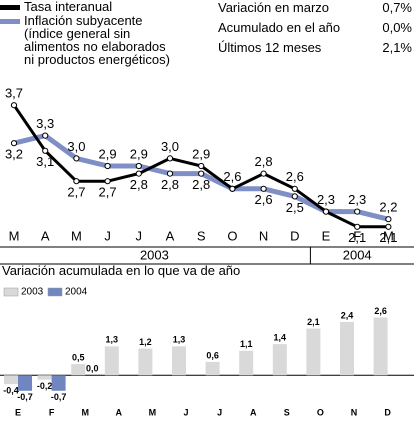  Describe the element at coordinates (397, 27) in the screenshot. I see `stat-value: 0,0%` at that location.